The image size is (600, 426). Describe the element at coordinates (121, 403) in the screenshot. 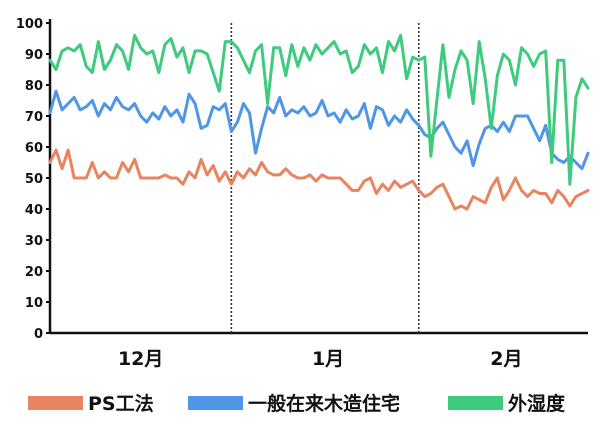

I see `legend-label: PS工法` at that location.